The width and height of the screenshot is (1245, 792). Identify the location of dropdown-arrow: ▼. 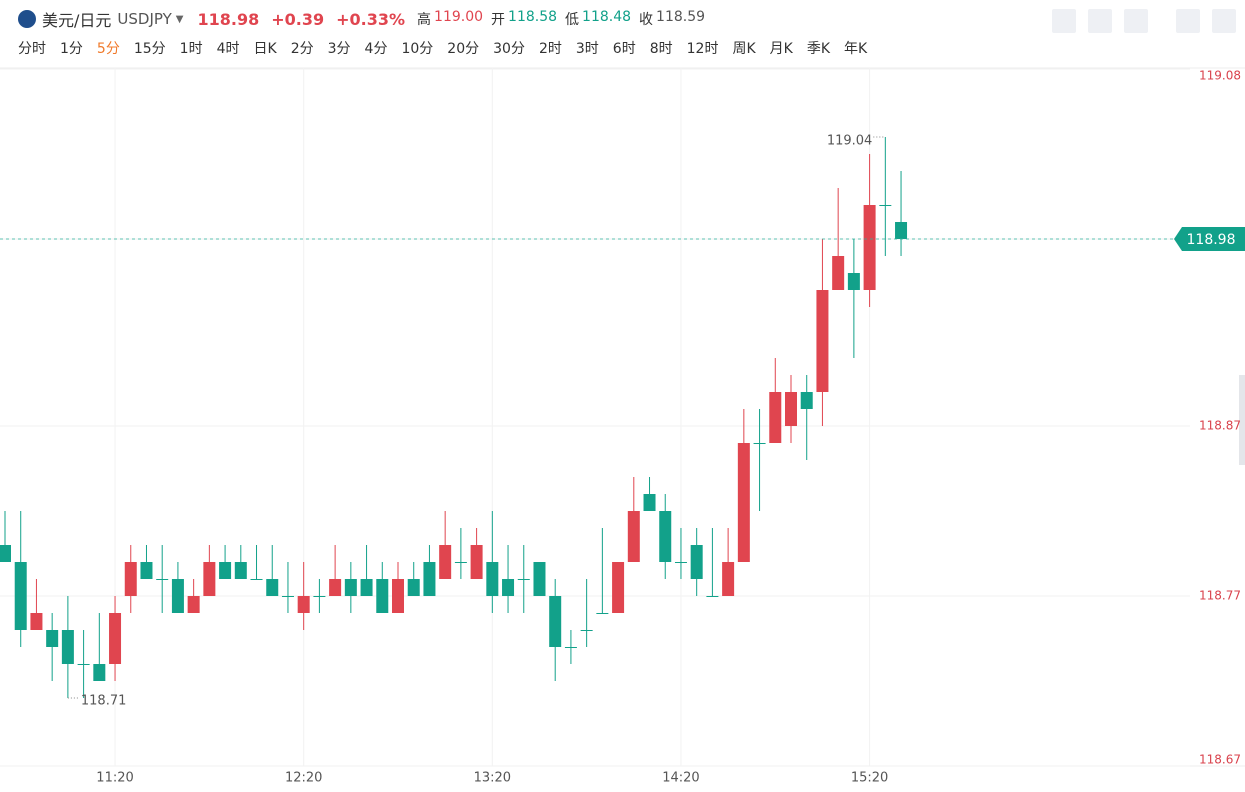
(179, 19).